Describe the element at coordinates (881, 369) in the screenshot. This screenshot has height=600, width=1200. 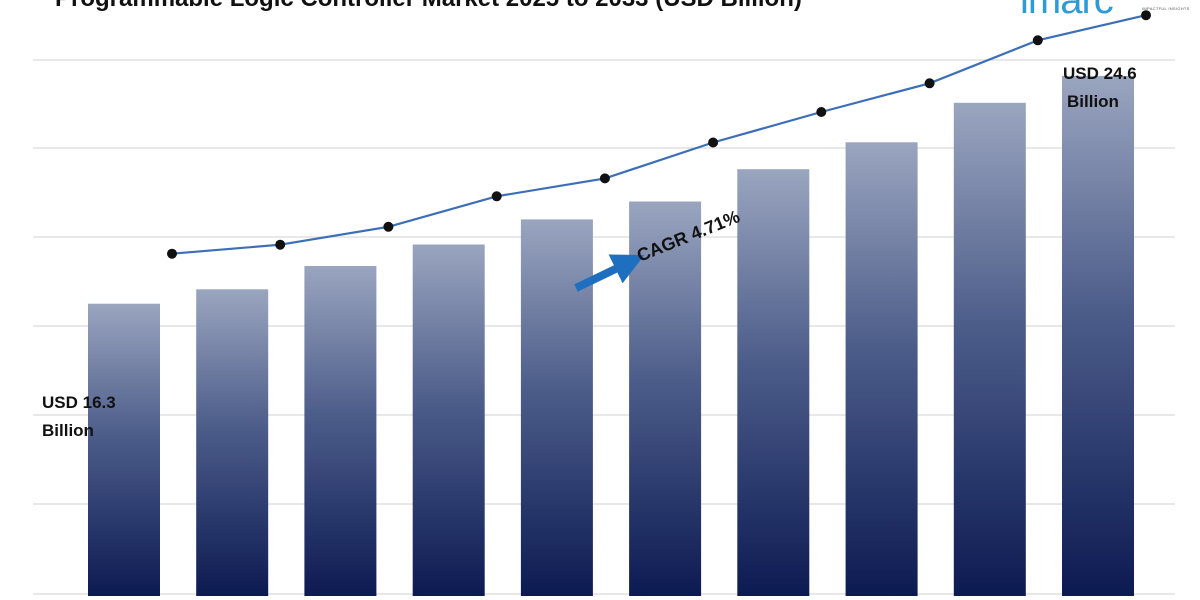
I see `bar-2032` at that location.